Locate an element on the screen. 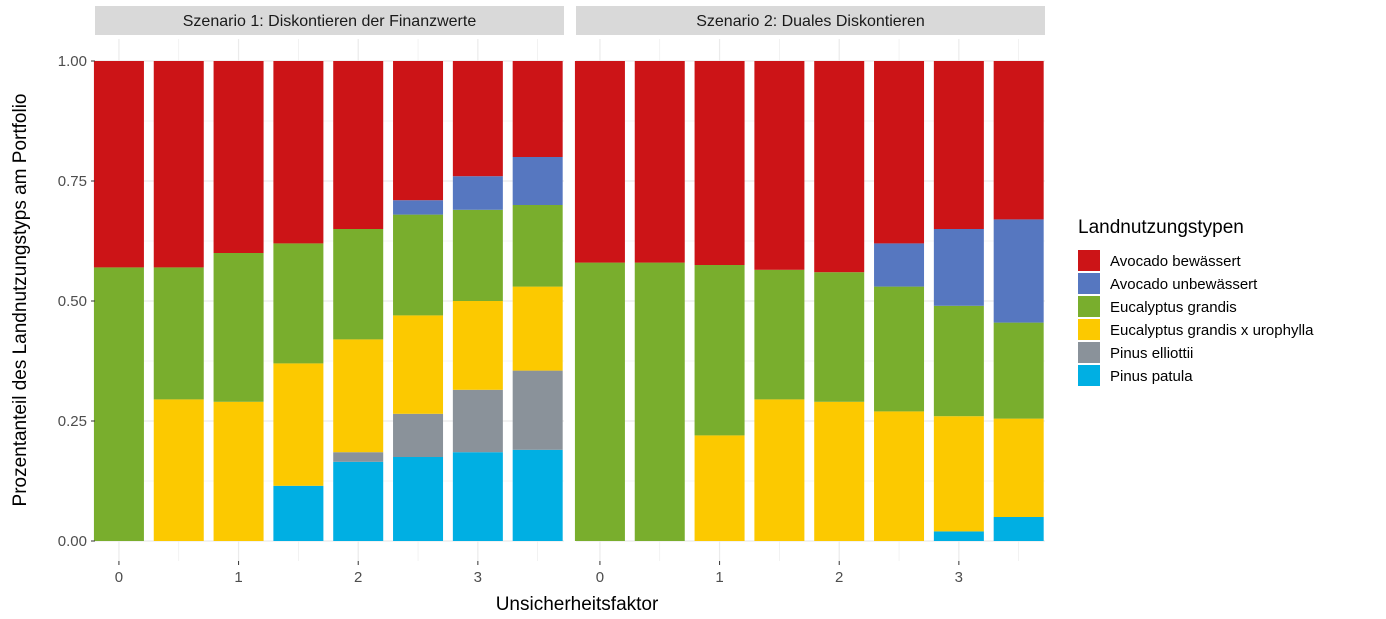 This screenshot has height=619, width=1386. x-axis-ticks: 0 1 2 3 0 1 2 3 is located at coordinates (539, 573).